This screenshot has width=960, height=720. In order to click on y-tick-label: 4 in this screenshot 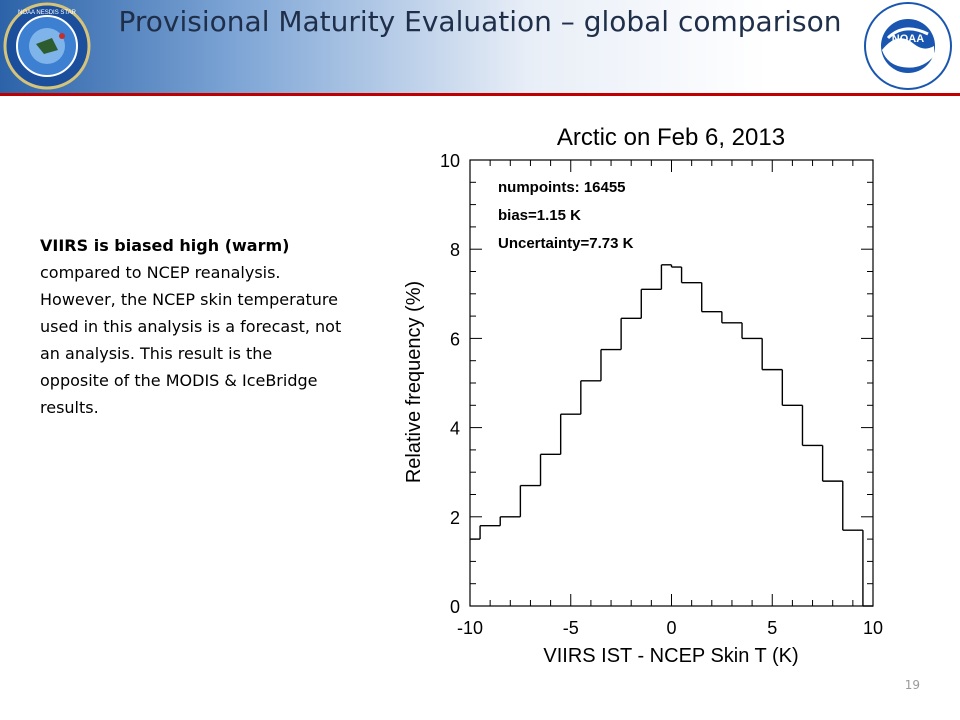, I will do `click(455, 429)`.